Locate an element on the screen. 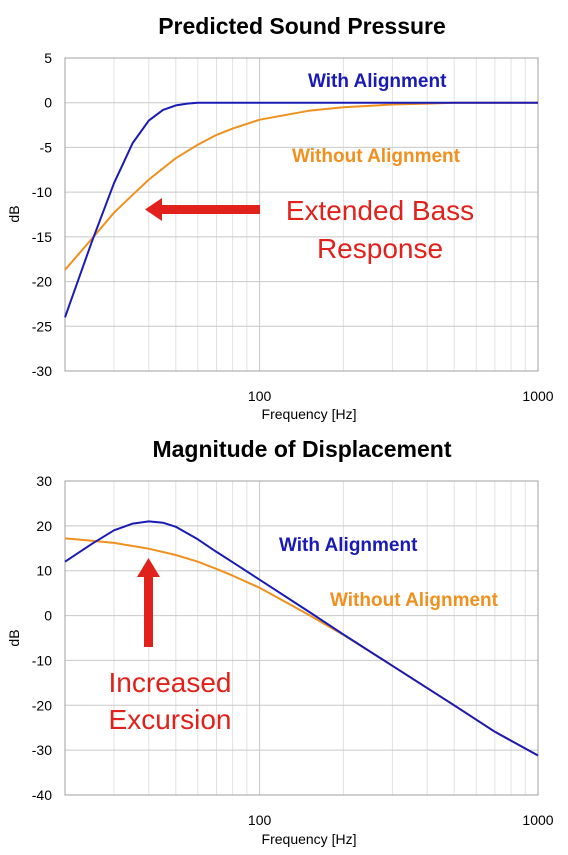 The height and width of the screenshot is (855, 568). y-tick-label: -5 is located at coordinates (46, 147).